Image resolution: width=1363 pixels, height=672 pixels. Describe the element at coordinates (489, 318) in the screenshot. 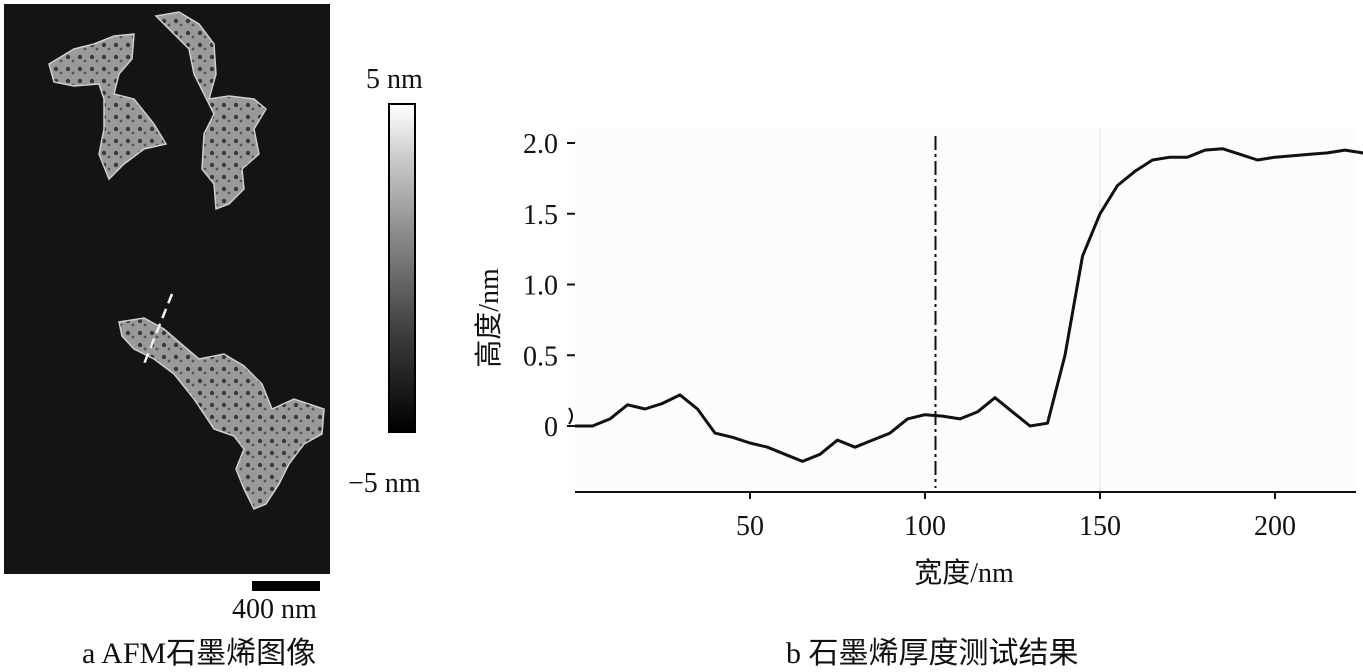

I see `y-axis-label: 高度/nm` at that location.